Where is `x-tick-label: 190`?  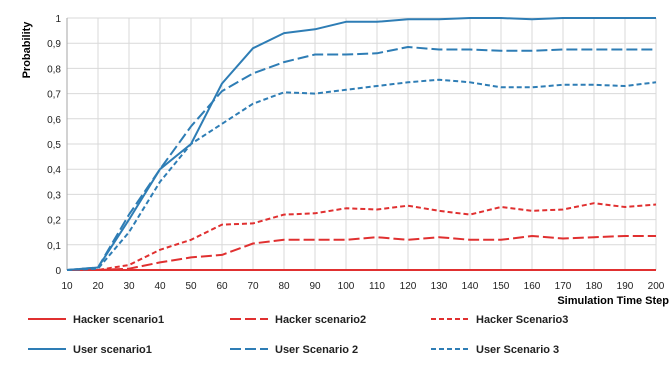
x-tick-label: 190 is located at coordinates (625, 286).